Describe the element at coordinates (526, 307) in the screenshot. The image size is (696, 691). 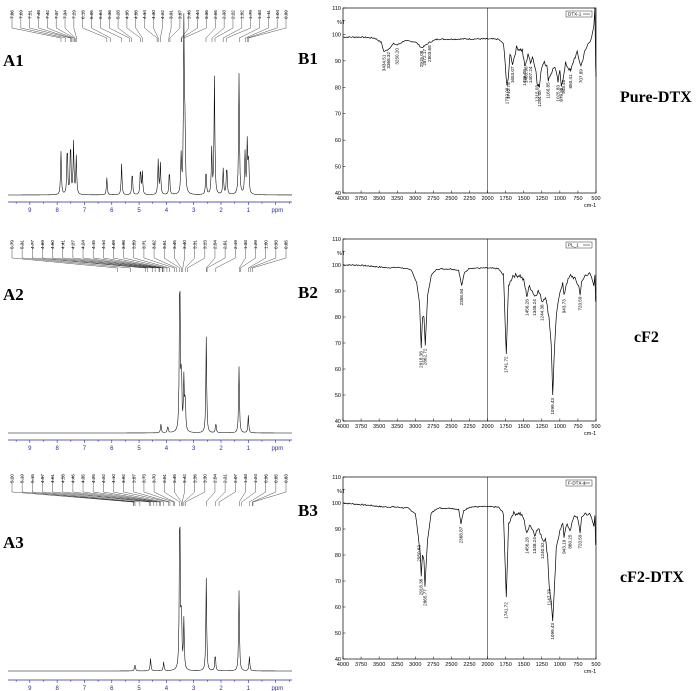
I see `ftir-peak-label: 1456.28` at that location.